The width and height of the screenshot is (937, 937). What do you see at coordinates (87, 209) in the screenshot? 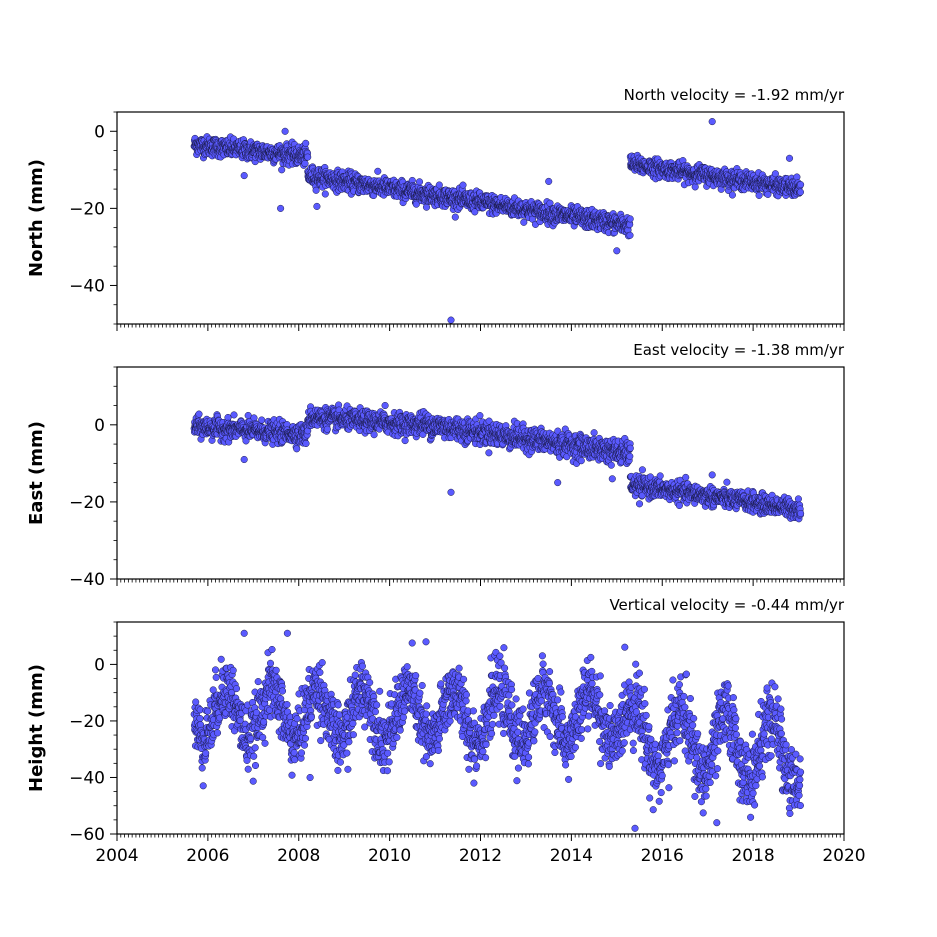
I see `y-tick-label: −20` at bounding box center [87, 209].